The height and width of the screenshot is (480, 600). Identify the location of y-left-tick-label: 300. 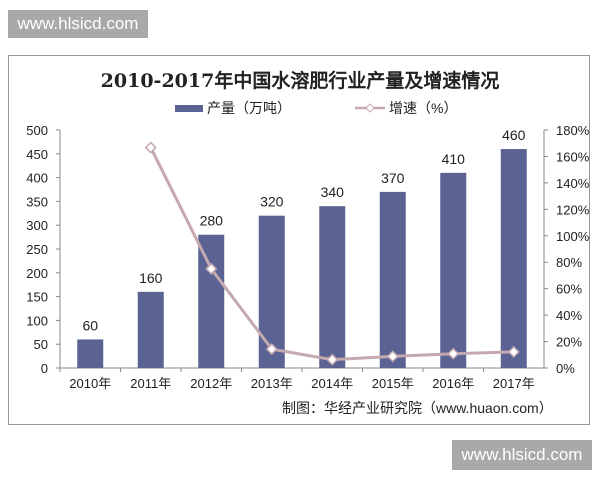
(37, 225).